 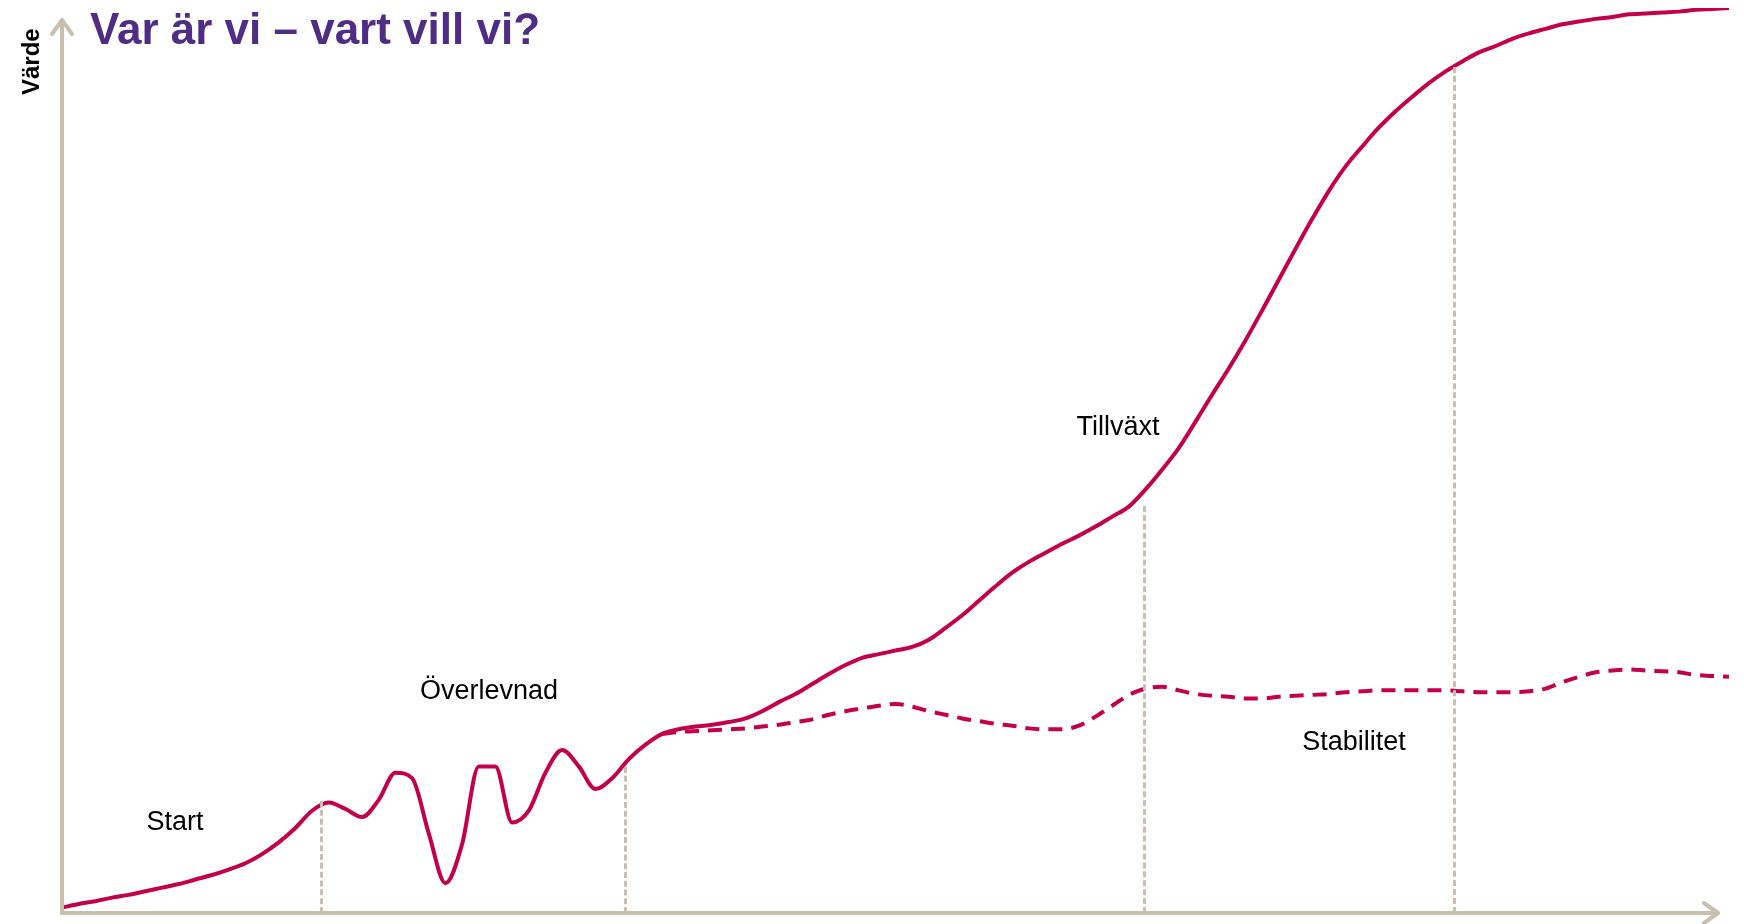 What do you see at coordinates (489, 690) in the screenshot?
I see `annotation: Överlevnad` at bounding box center [489, 690].